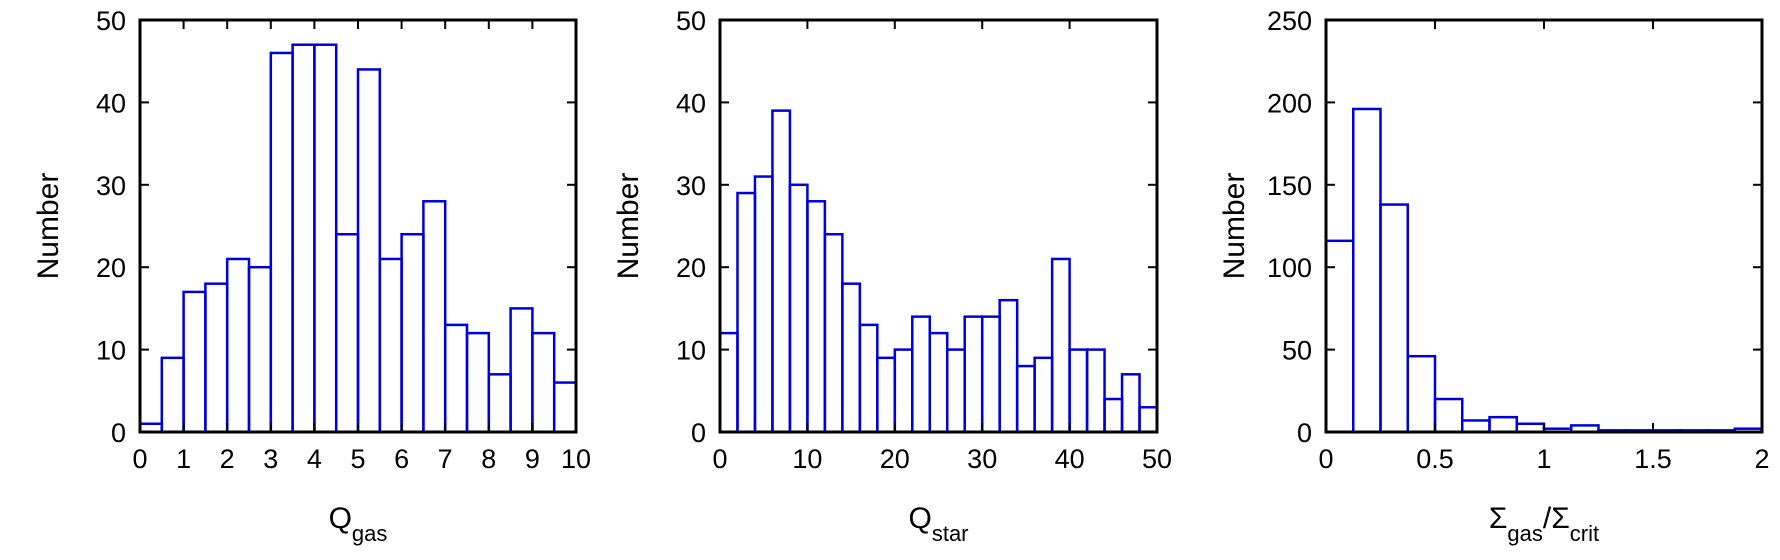  What do you see at coordinates (1070, 459) in the screenshot?
I see `x-tick-label: 40` at bounding box center [1070, 459].